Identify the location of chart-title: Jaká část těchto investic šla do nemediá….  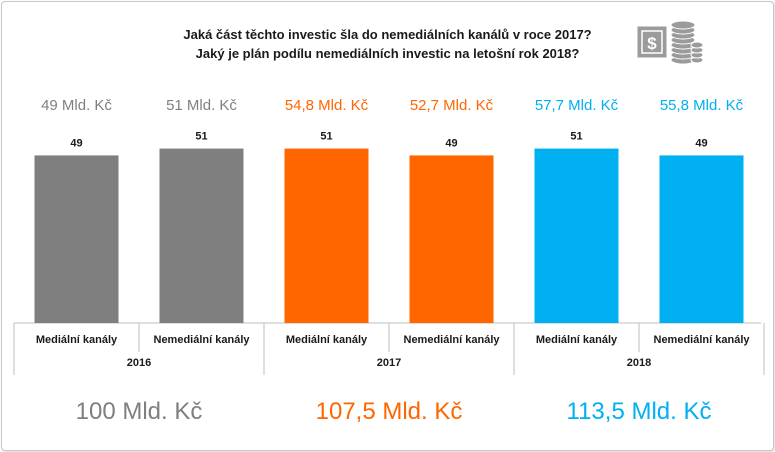
(387, 44).